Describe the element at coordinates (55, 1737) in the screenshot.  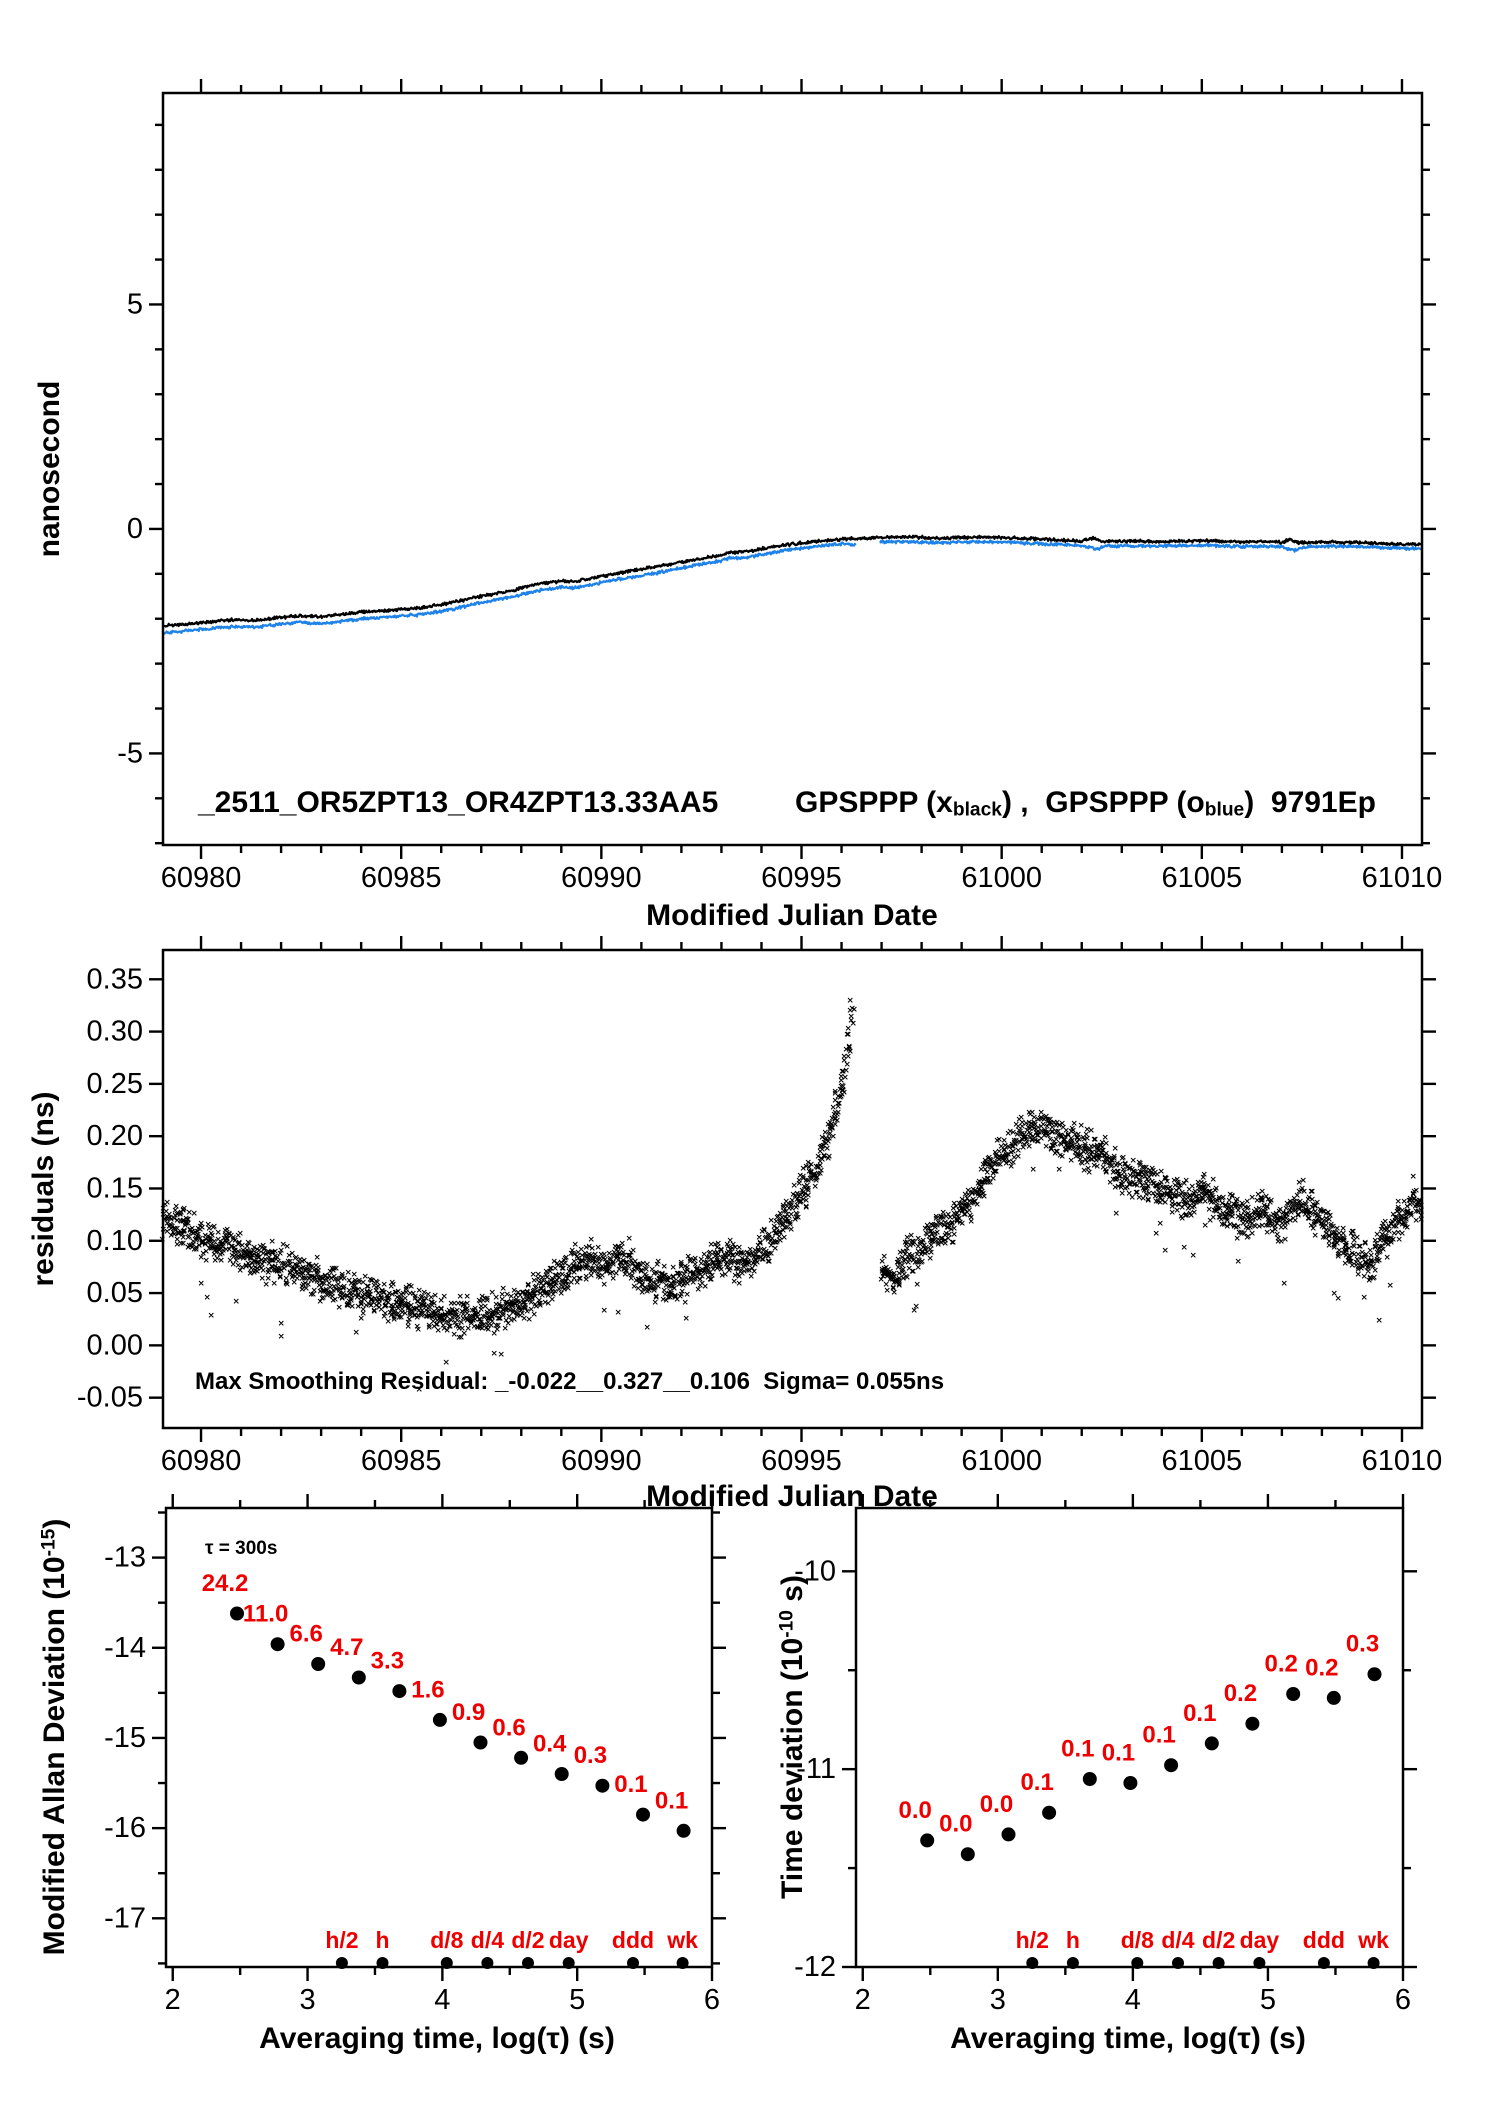
I see `mdev-yaxis-title: Modified Allan Deviation (10-15)` at that location.